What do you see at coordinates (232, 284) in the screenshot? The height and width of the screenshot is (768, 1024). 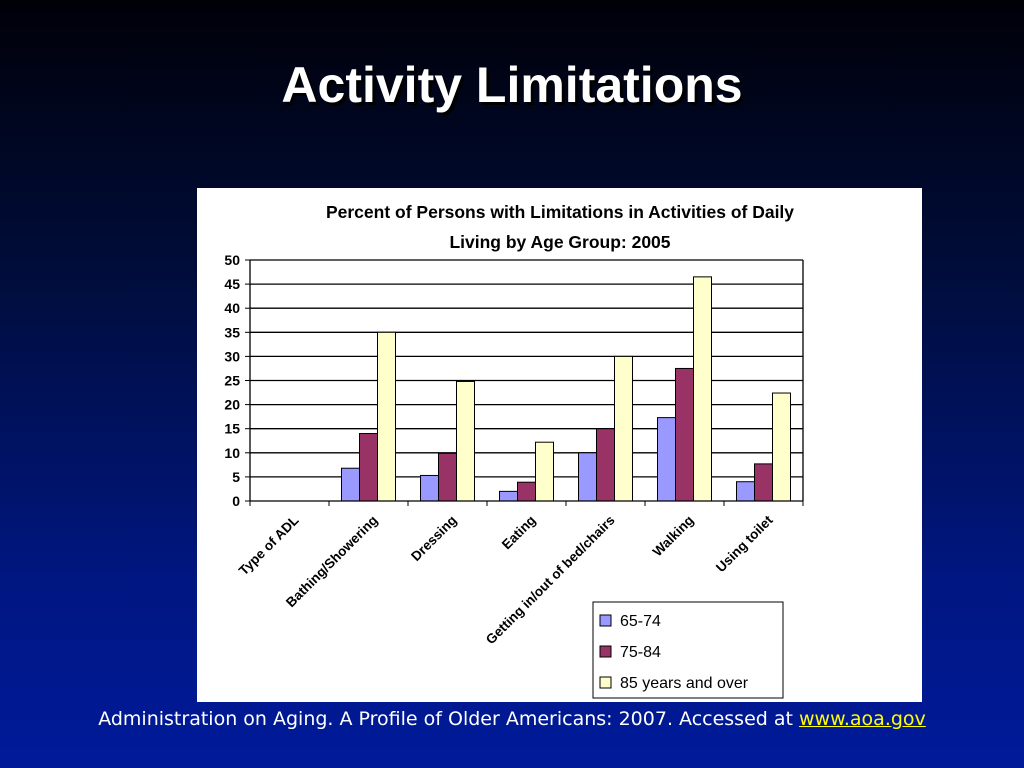 I see `y-tick-label: 45` at bounding box center [232, 284].